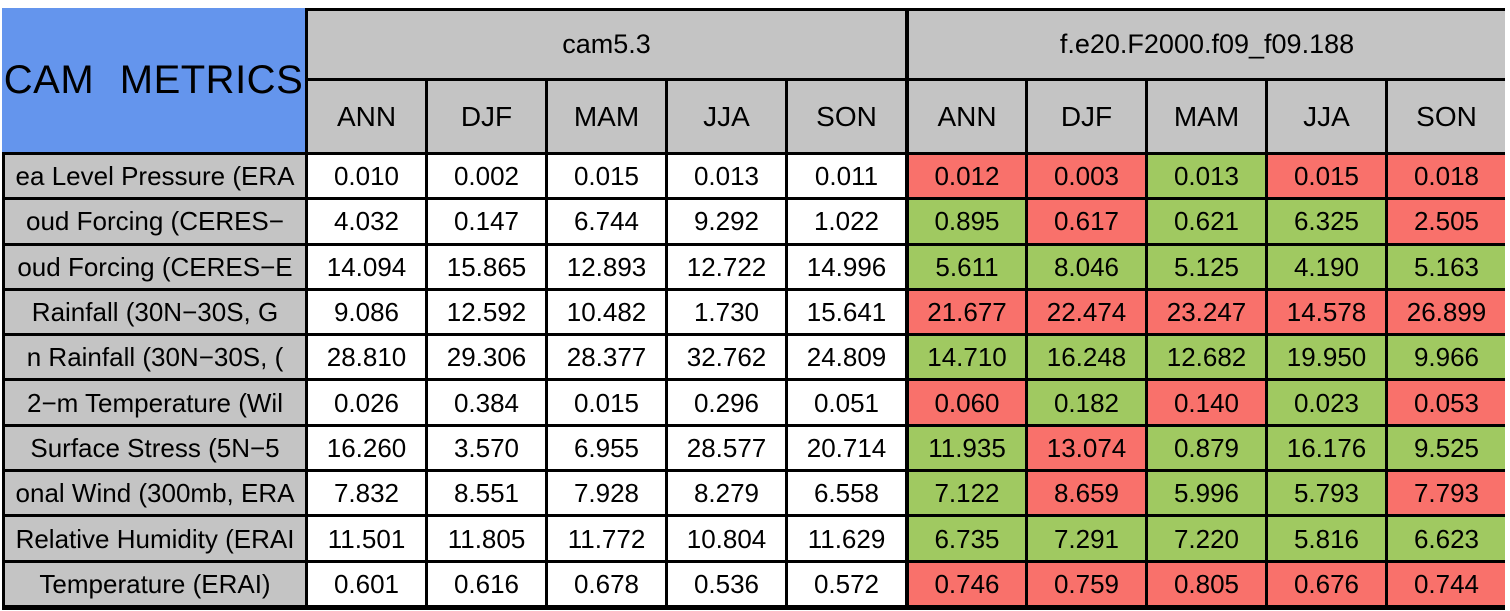 This screenshot has height=611, width=1510. Describe the element at coordinates (725, 356) in the screenshot. I see `metric-value-cell: 32.762` at that location.